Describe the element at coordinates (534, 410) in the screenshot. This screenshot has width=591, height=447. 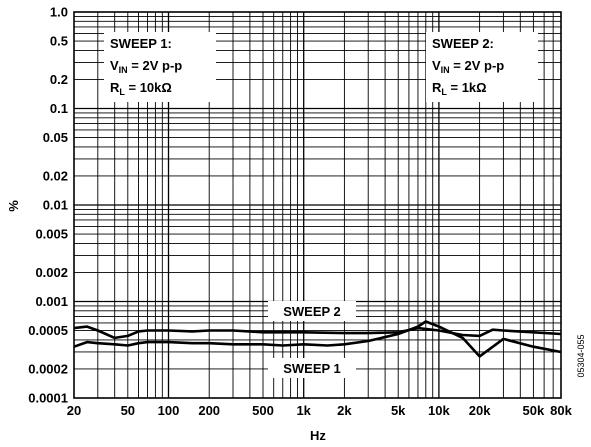
I see `x-tick-label: 50k` at that location.